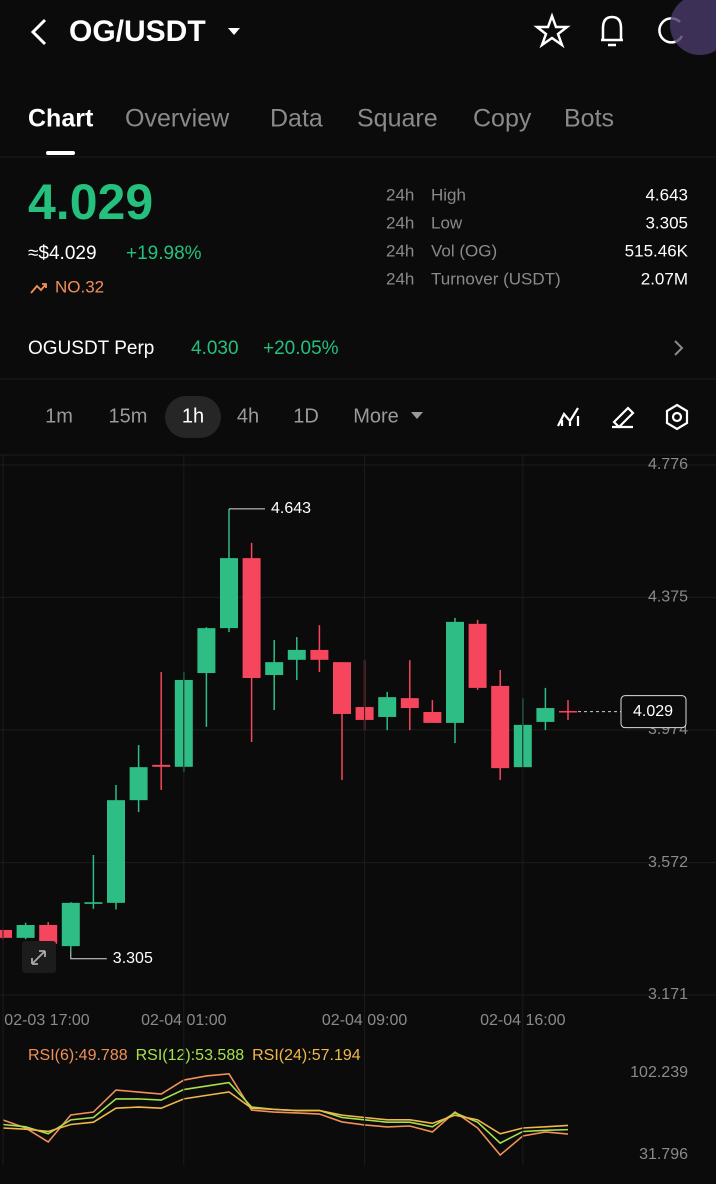  Describe the element at coordinates (60, 153) in the screenshot. I see `active-tab-indicator` at that location.